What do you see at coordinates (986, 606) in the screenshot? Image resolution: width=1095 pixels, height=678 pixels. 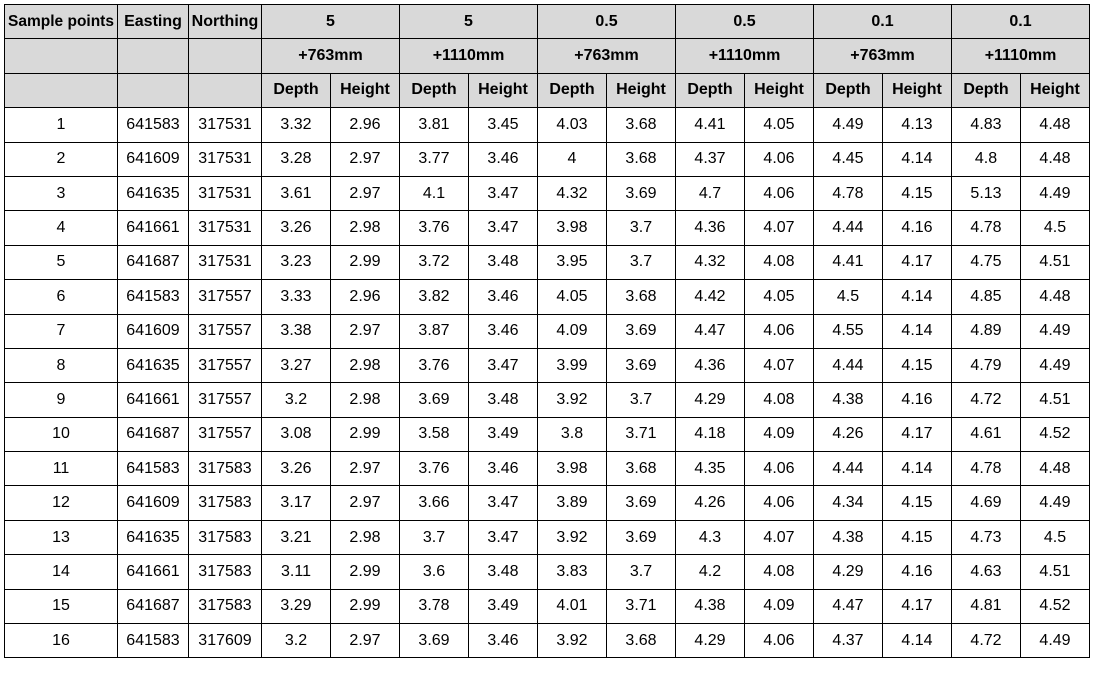 I see `depth-cell: 4.81` at bounding box center [986, 606].